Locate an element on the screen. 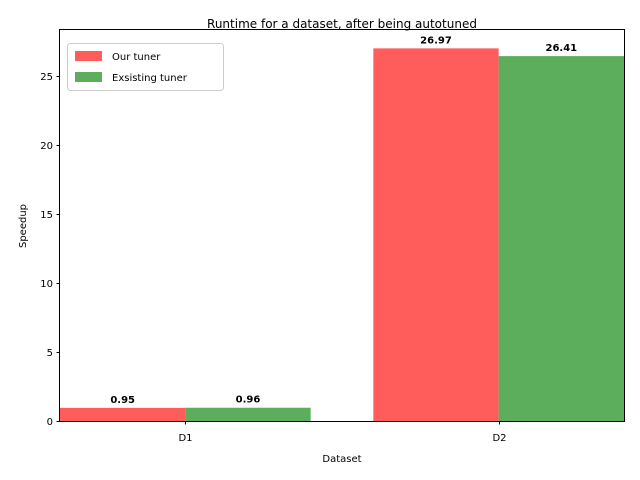  bar-our-tuner-d1 is located at coordinates (123, 414).